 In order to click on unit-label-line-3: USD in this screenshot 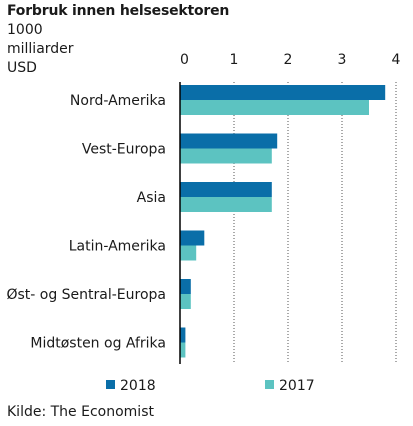, I will do `click(22, 68)`.